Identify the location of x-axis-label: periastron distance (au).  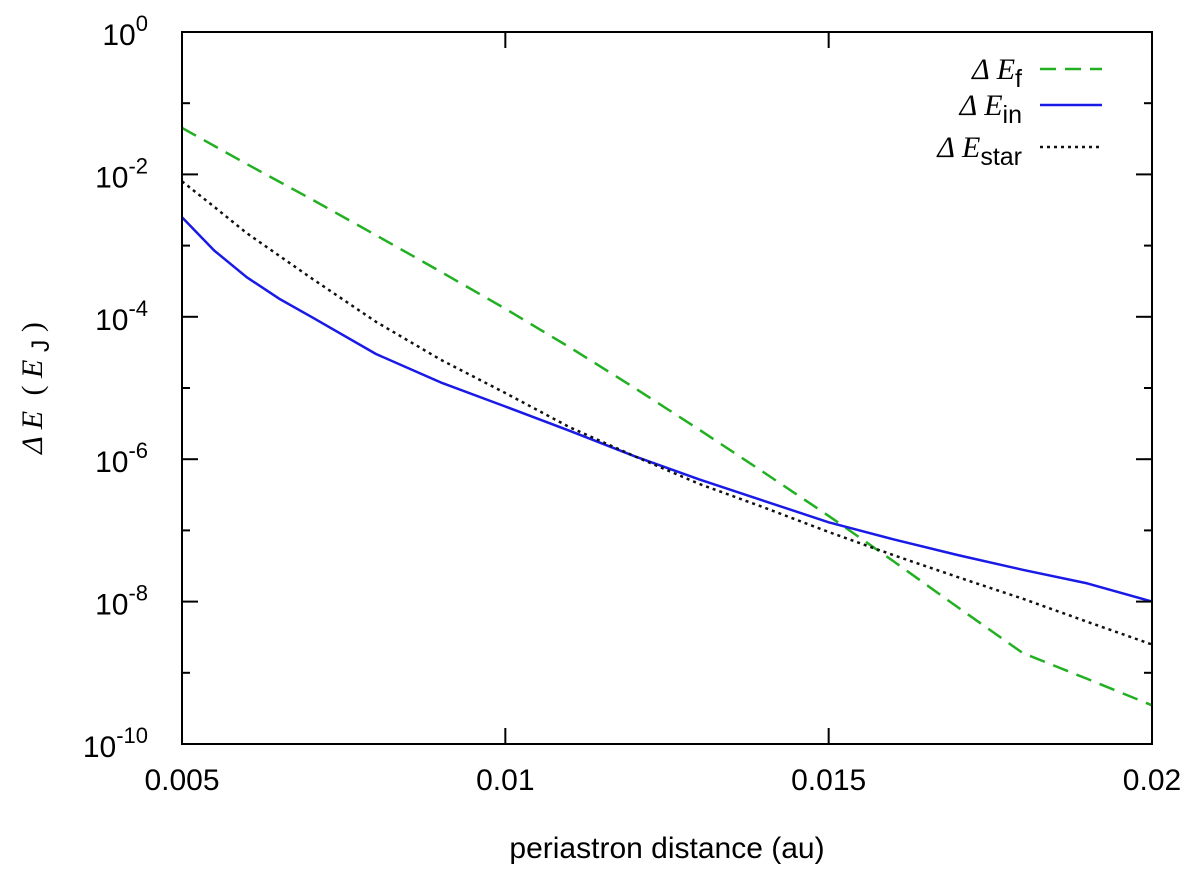
(666, 848).